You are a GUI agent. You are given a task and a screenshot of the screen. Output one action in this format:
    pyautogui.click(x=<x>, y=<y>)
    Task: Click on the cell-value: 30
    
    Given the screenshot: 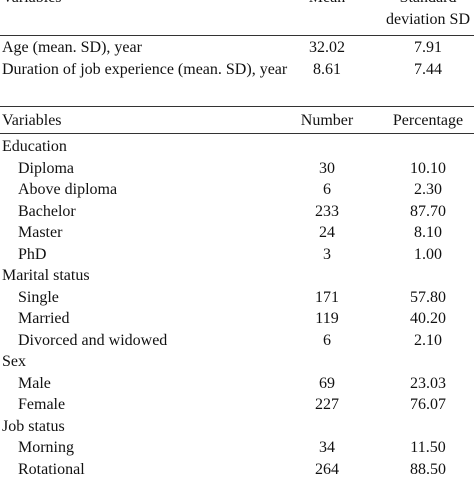 What is the action you would take?
    pyautogui.click(x=327, y=169)
    